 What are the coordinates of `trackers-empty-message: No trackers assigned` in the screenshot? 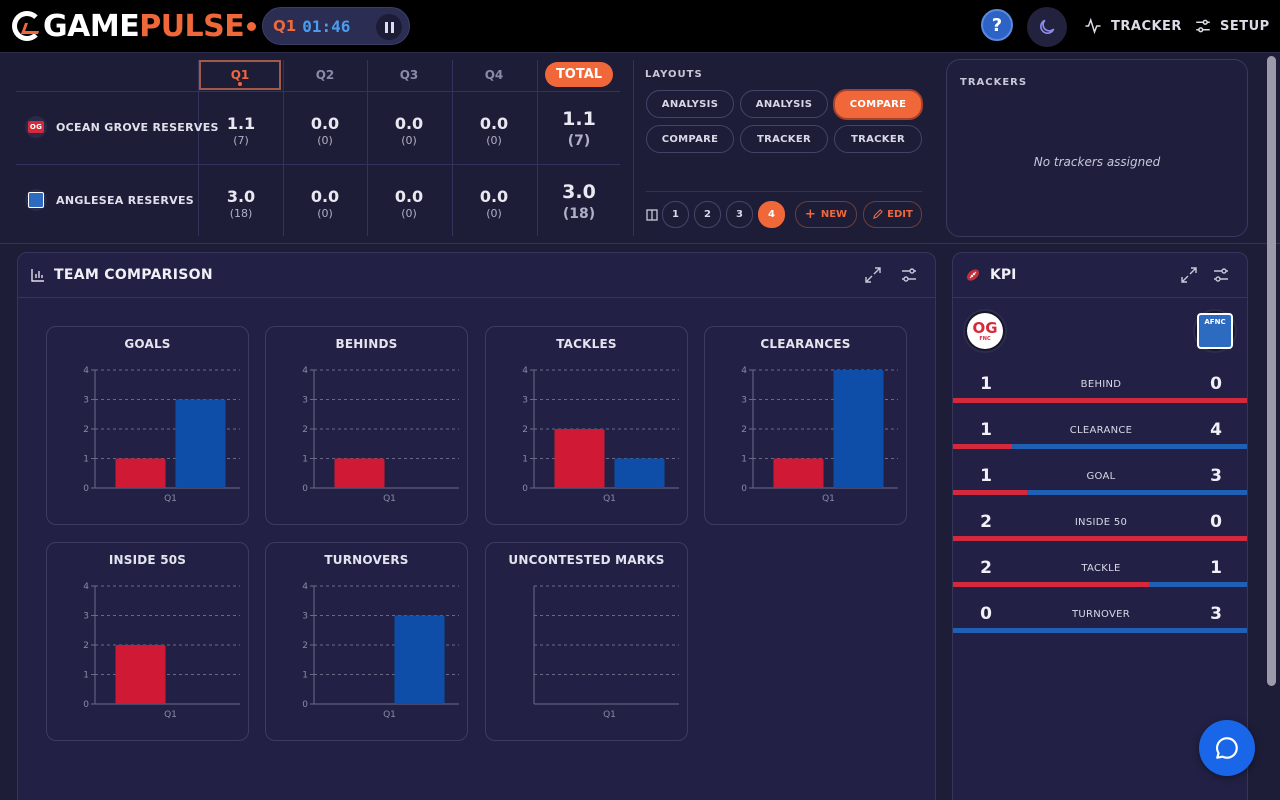 It's located at (1097, 162).